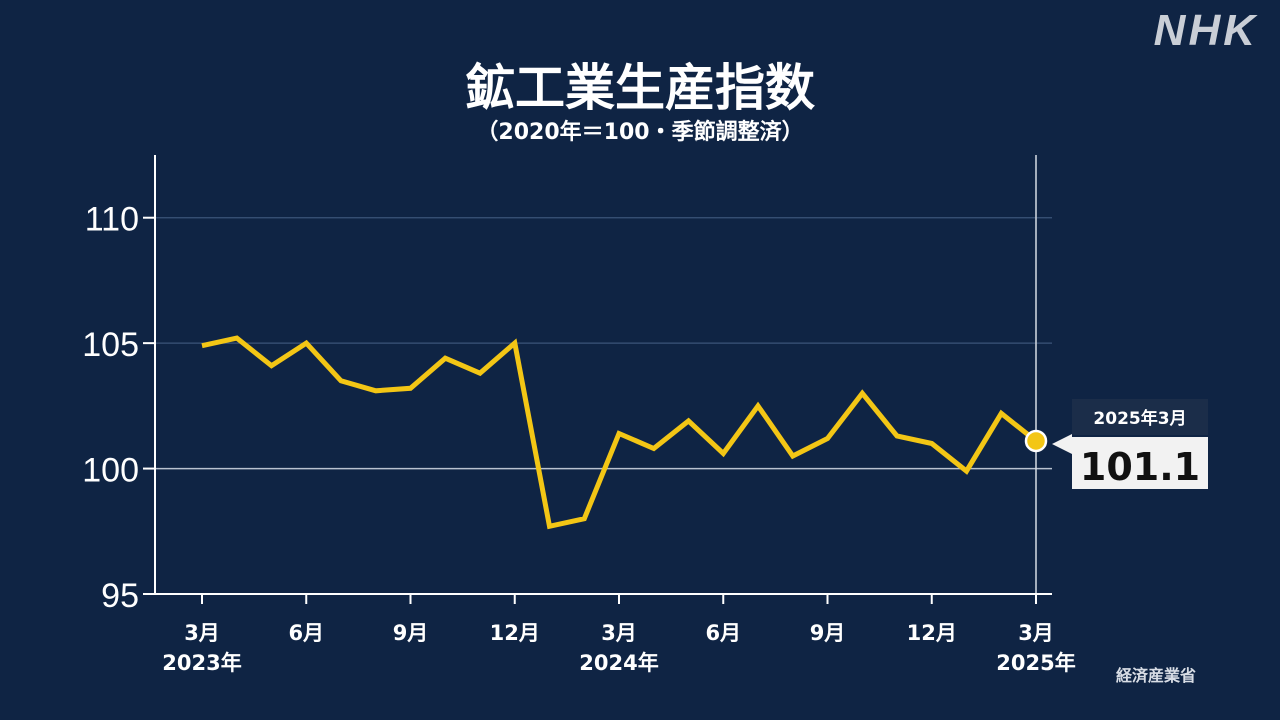 This screenshot has height=720, width=1280. What do you see at coordinates (120, 596) in the screenshot?
I see `y-tick-label: 95` at bounding box center [120, 596].